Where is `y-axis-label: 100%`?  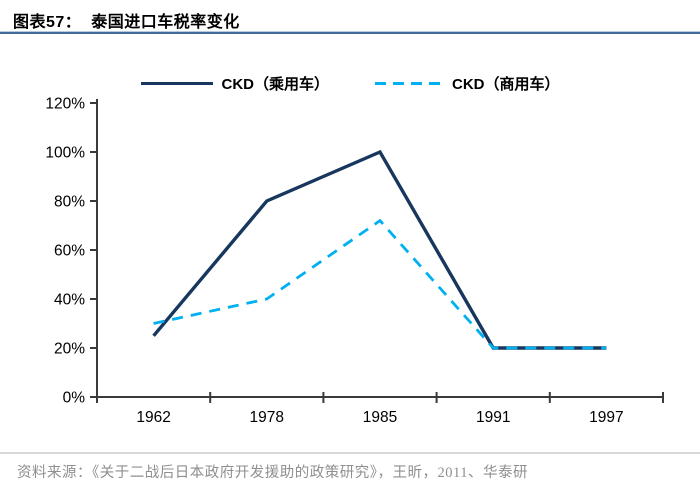 y-axis-label: 100% is located at coordinates (65, 153).